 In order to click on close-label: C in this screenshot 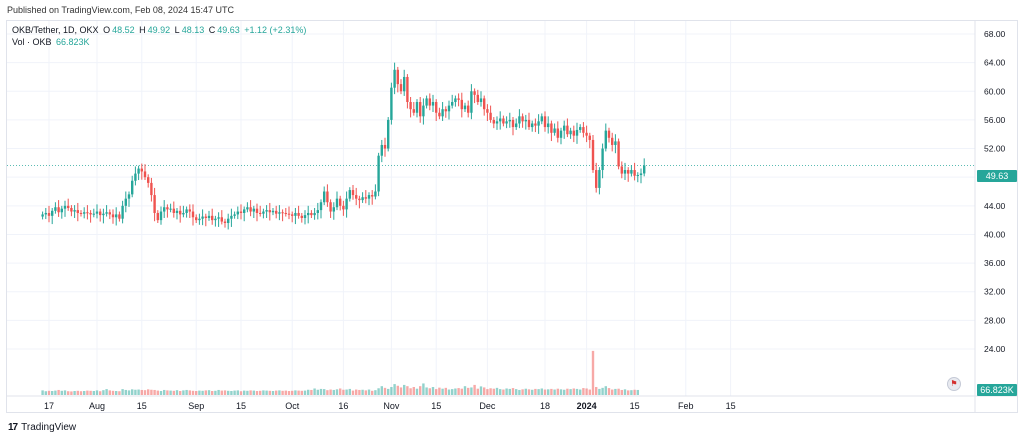, I will do `click(212, 30)`.